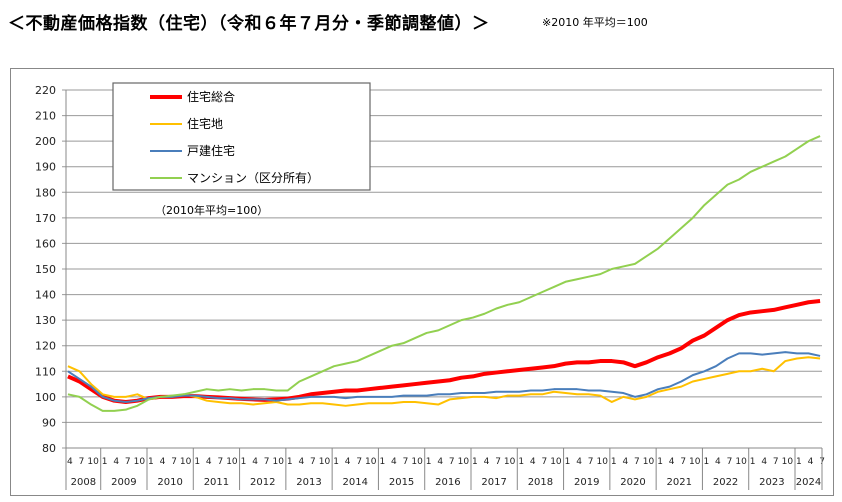 The height and width of the screenshot is (502, 842). I want to click on y-tick-label: 120, so click(45, 346).